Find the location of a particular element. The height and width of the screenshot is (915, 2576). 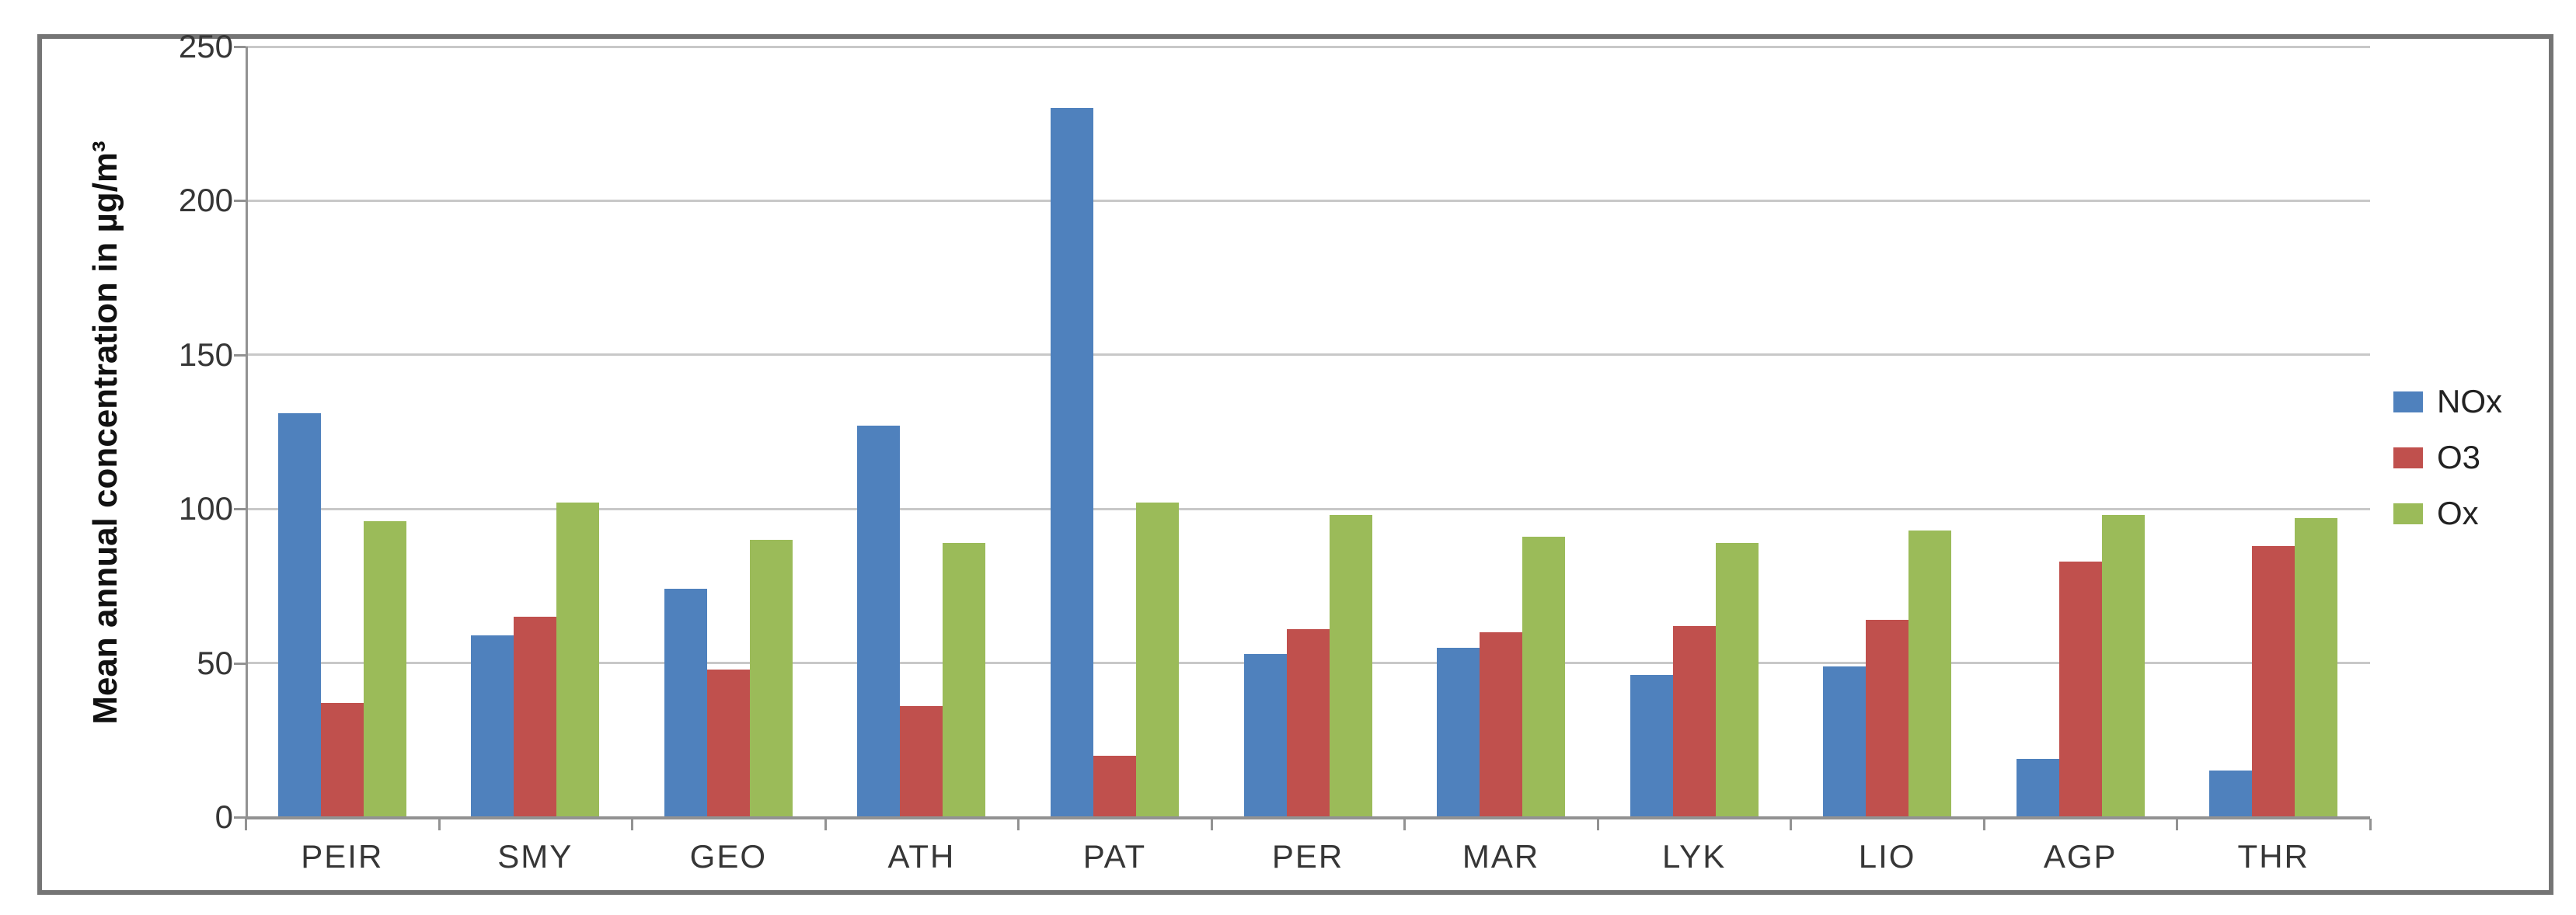

y-tick-label: 150 is located at coordinates (205, 354).